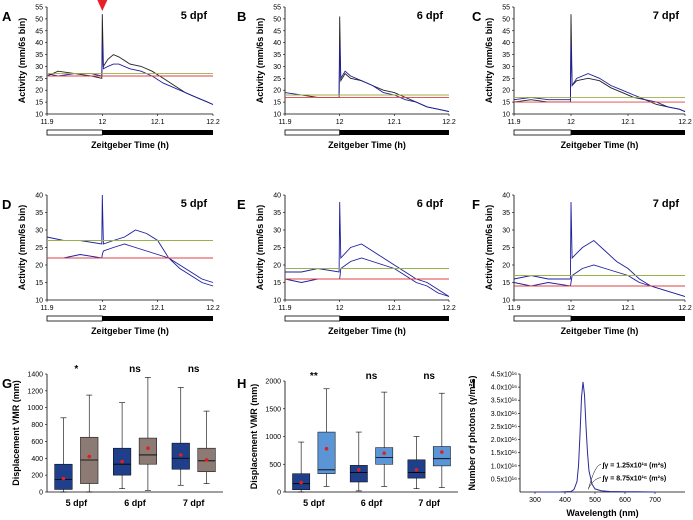 Image resolution: width=693 pixels, height=520 pixels. I want to click on x-tick-label: 600, so click(625, 500).